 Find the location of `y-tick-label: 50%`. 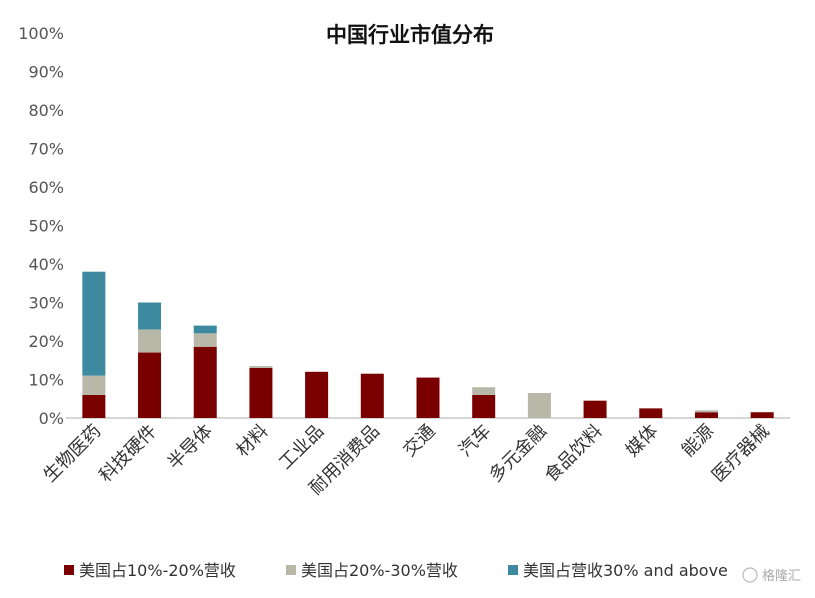

y-tick-label: 50% is located at coordinates (46, 226).